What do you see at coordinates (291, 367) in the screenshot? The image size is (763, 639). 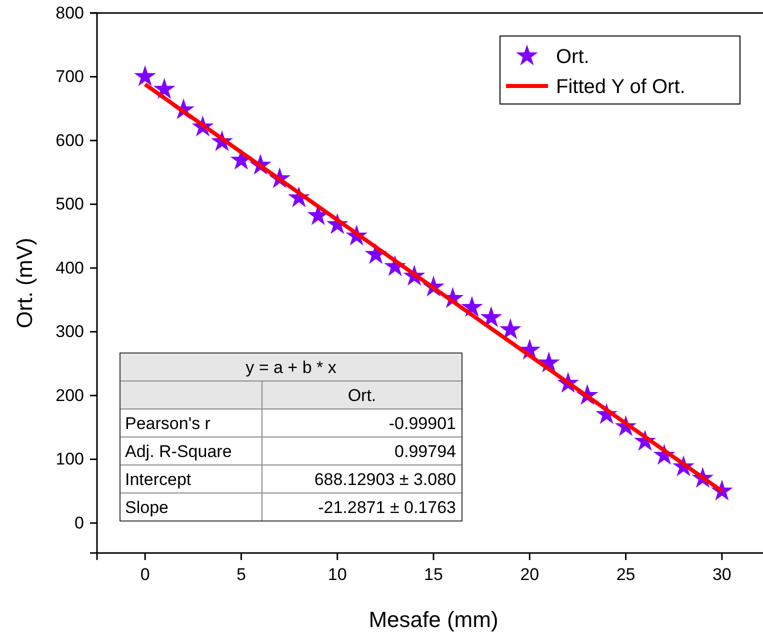 I see `annotation: y = a + b * x` at bounding box center [291, 367].